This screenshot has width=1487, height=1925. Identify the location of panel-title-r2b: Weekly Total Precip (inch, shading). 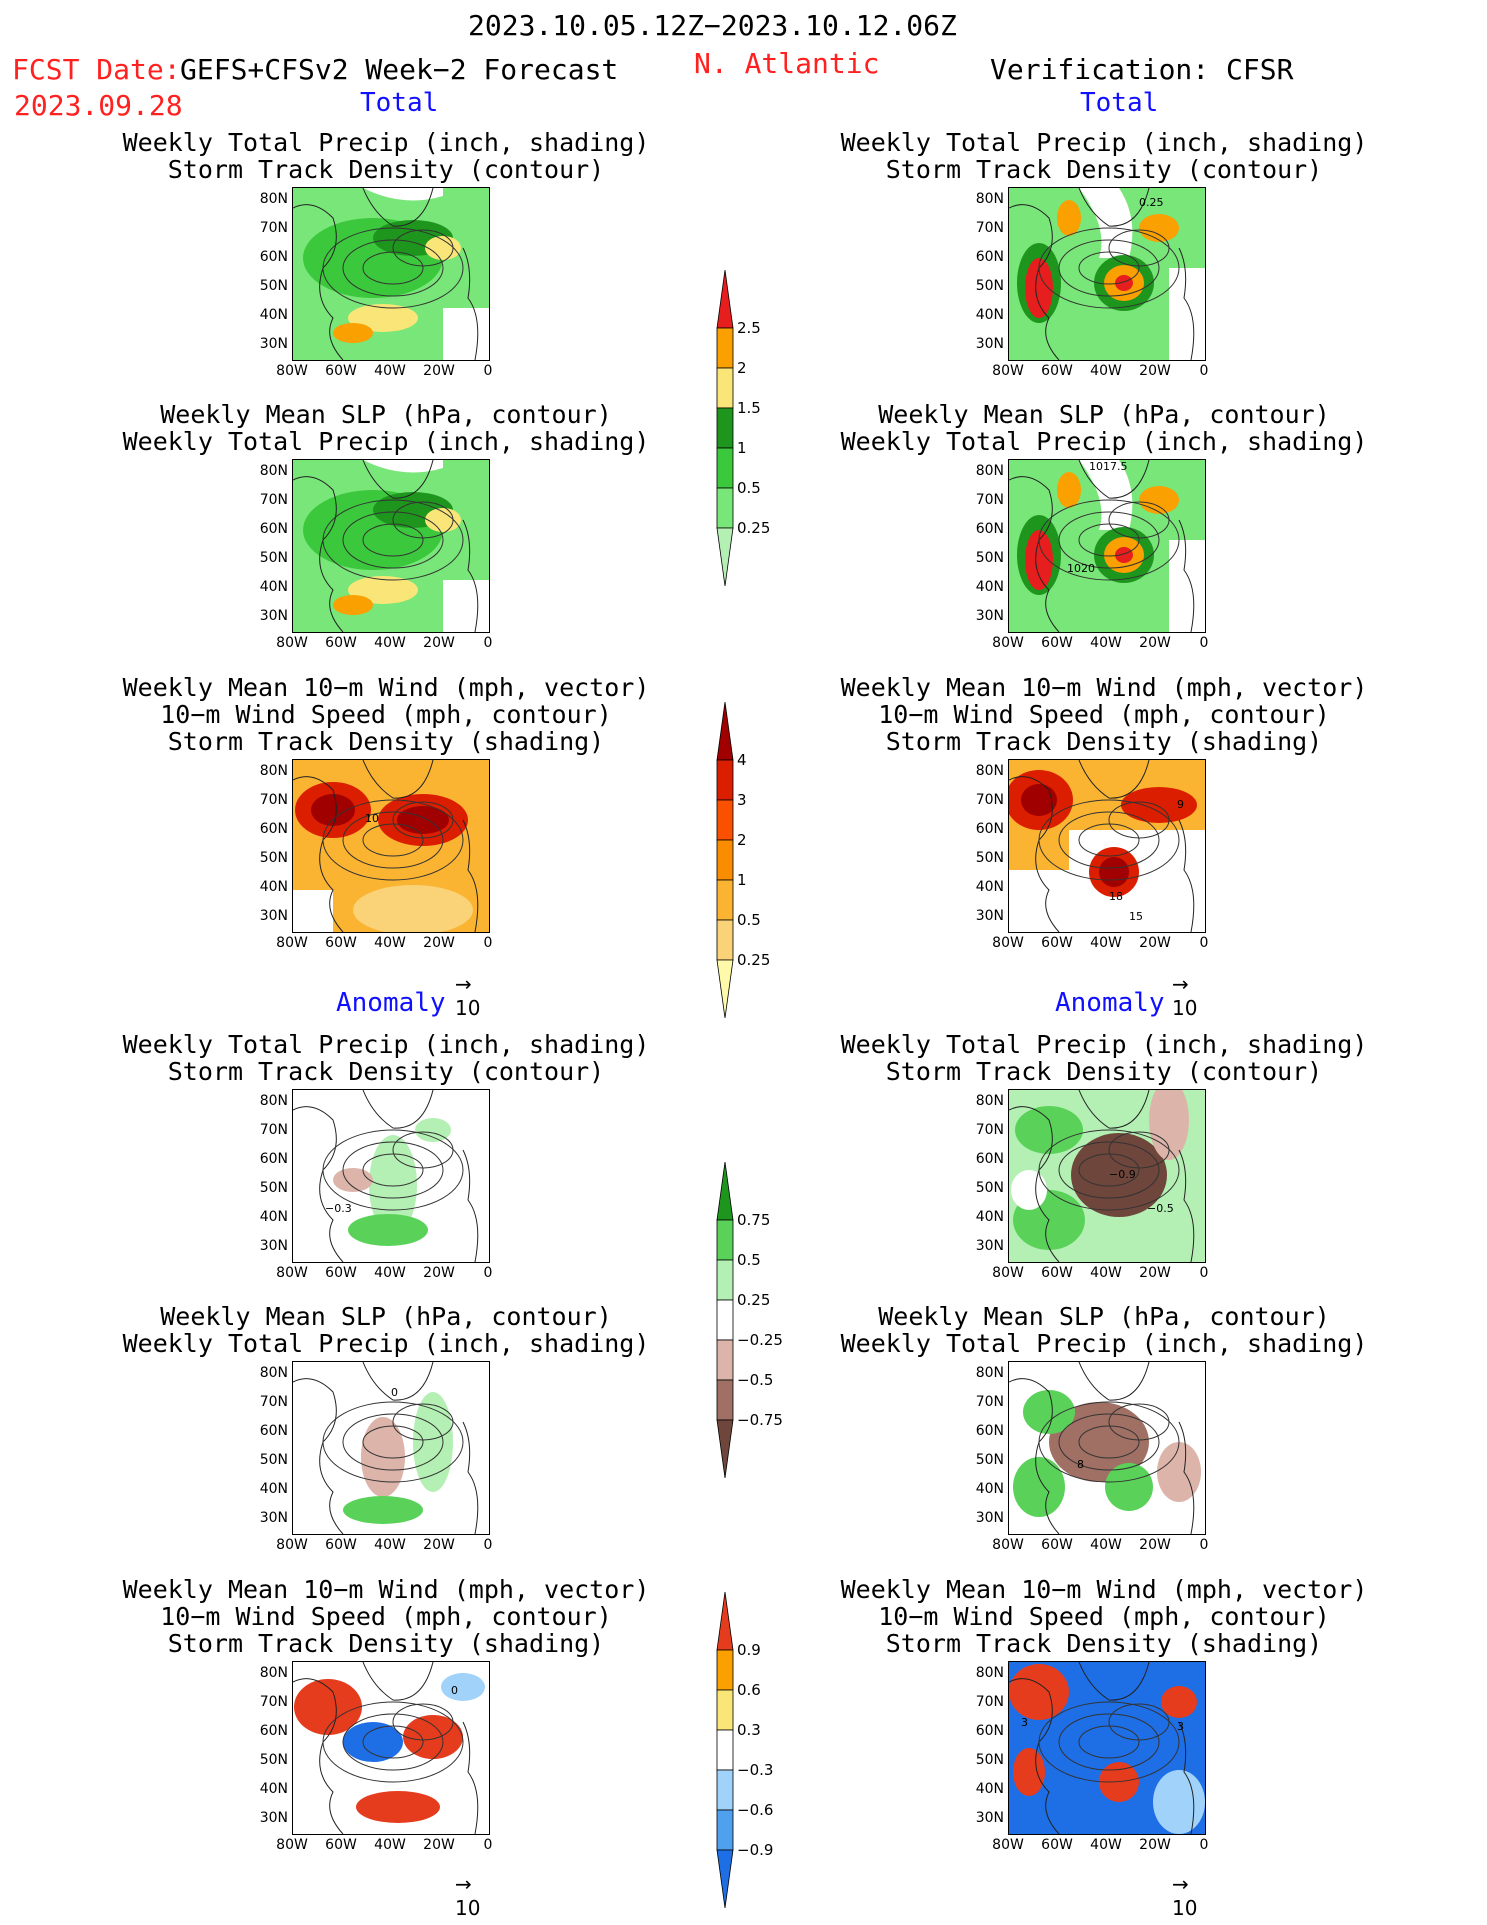
(1104, 441).